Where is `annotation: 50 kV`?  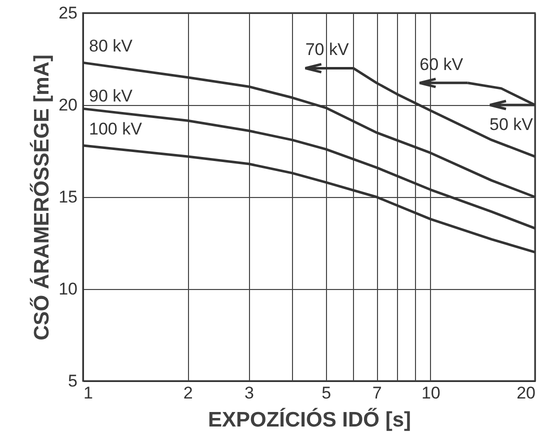 annotation: 50 kV is located at coordinates (512, 124).